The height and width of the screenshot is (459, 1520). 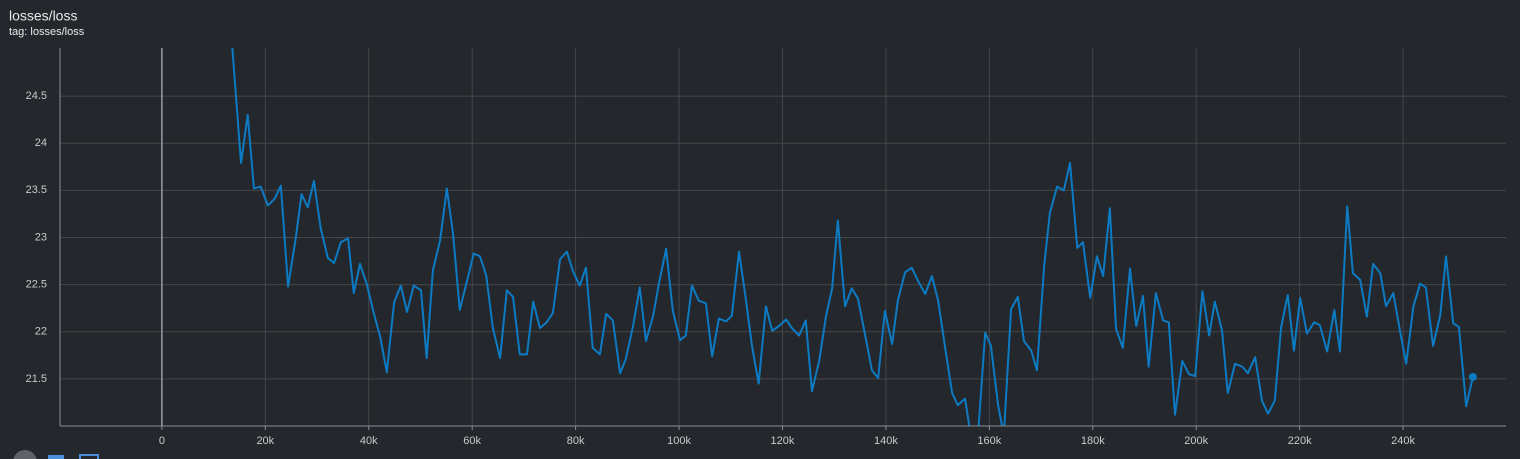 What do you see at coordinates (41, 237) in the screenshot?
I see `y-tick-label: 23` at bounding box center [41, 237].